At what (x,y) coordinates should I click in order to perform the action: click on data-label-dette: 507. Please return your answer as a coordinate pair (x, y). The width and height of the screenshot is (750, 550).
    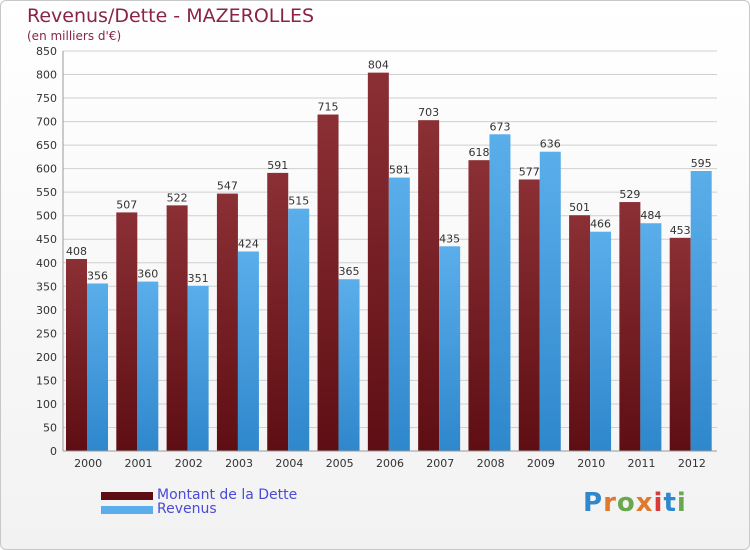
    Looking at the image, I should click on (126, 204).